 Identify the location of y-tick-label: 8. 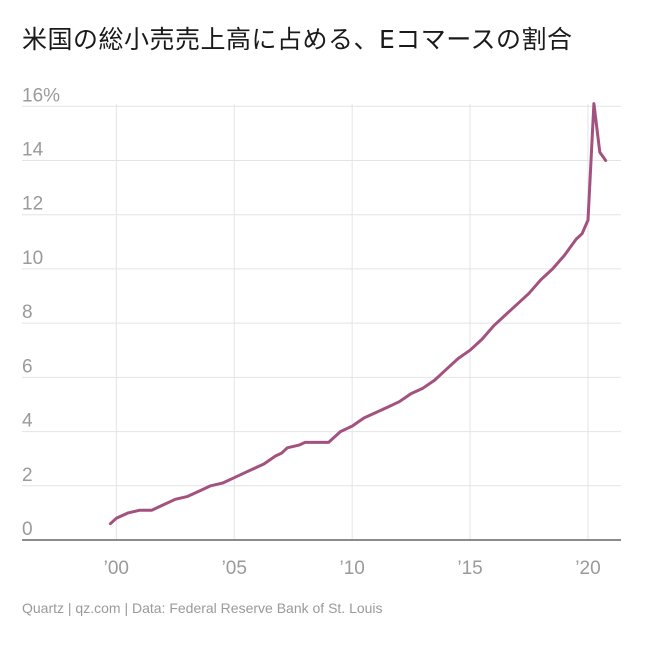
(27, 312).